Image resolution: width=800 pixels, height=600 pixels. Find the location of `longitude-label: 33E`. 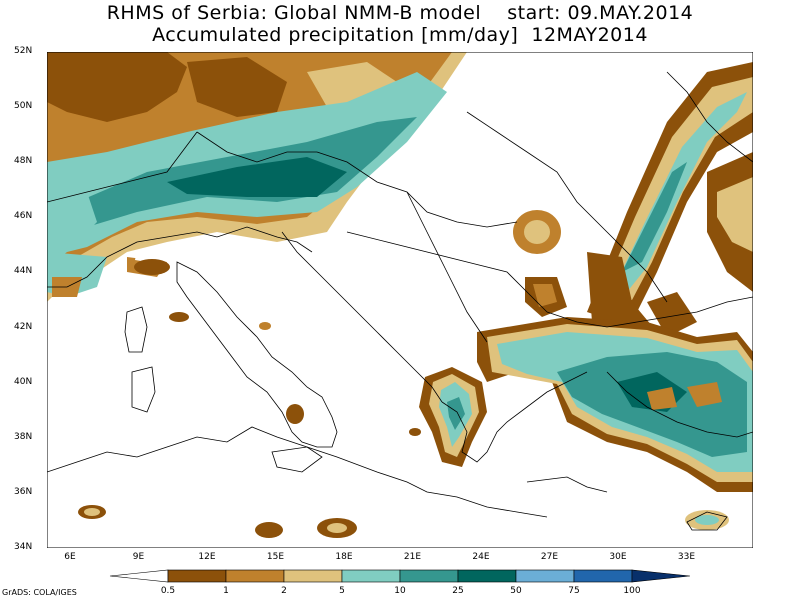

longitude-label: 33E is located at coordinates (686, 557).